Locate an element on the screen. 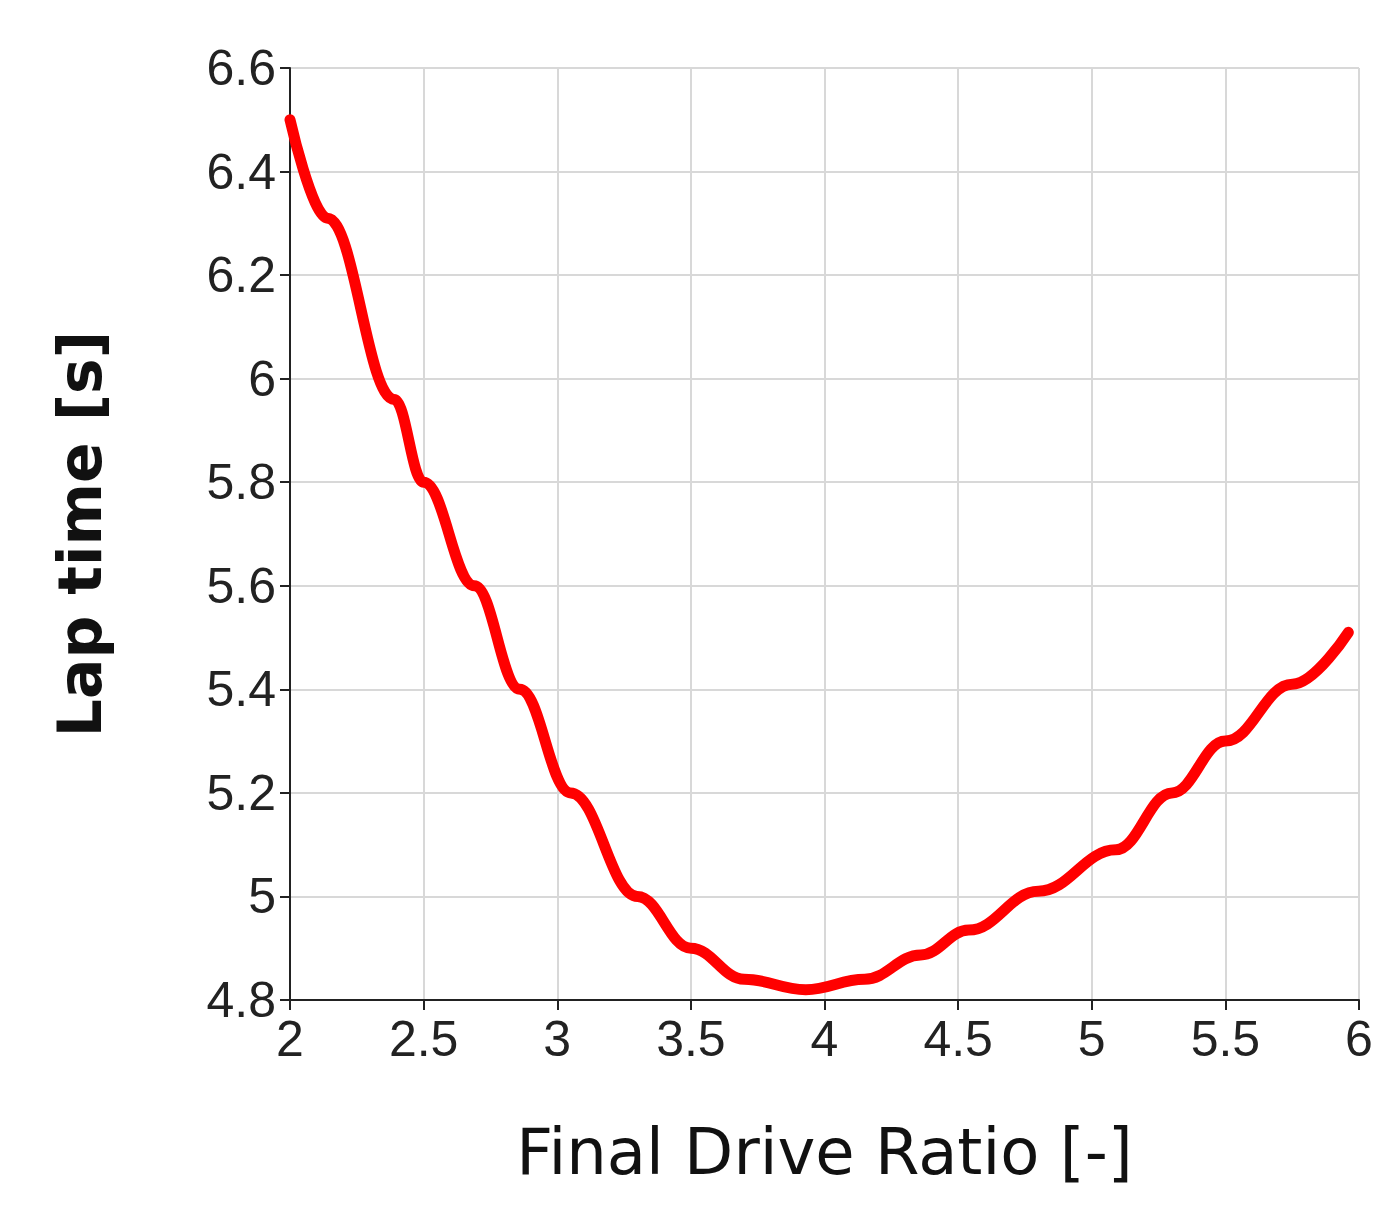 The image size is (1399, 1225). x-tick-label: 3 is located at coordinates (557, 1039).